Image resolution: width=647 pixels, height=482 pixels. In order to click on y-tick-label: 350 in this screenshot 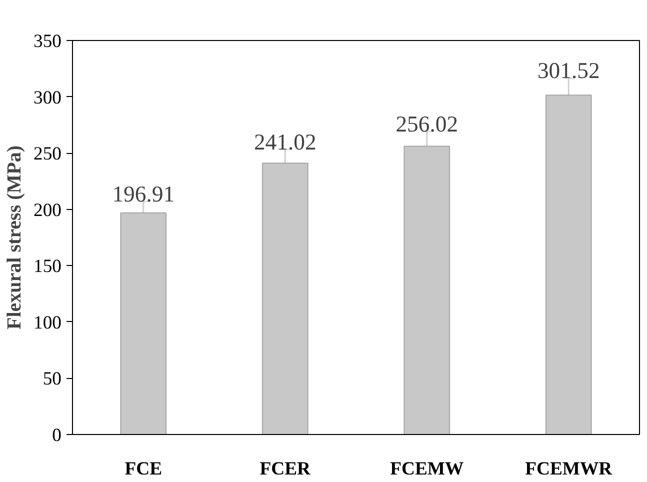, I will do `click(48, 41)`.